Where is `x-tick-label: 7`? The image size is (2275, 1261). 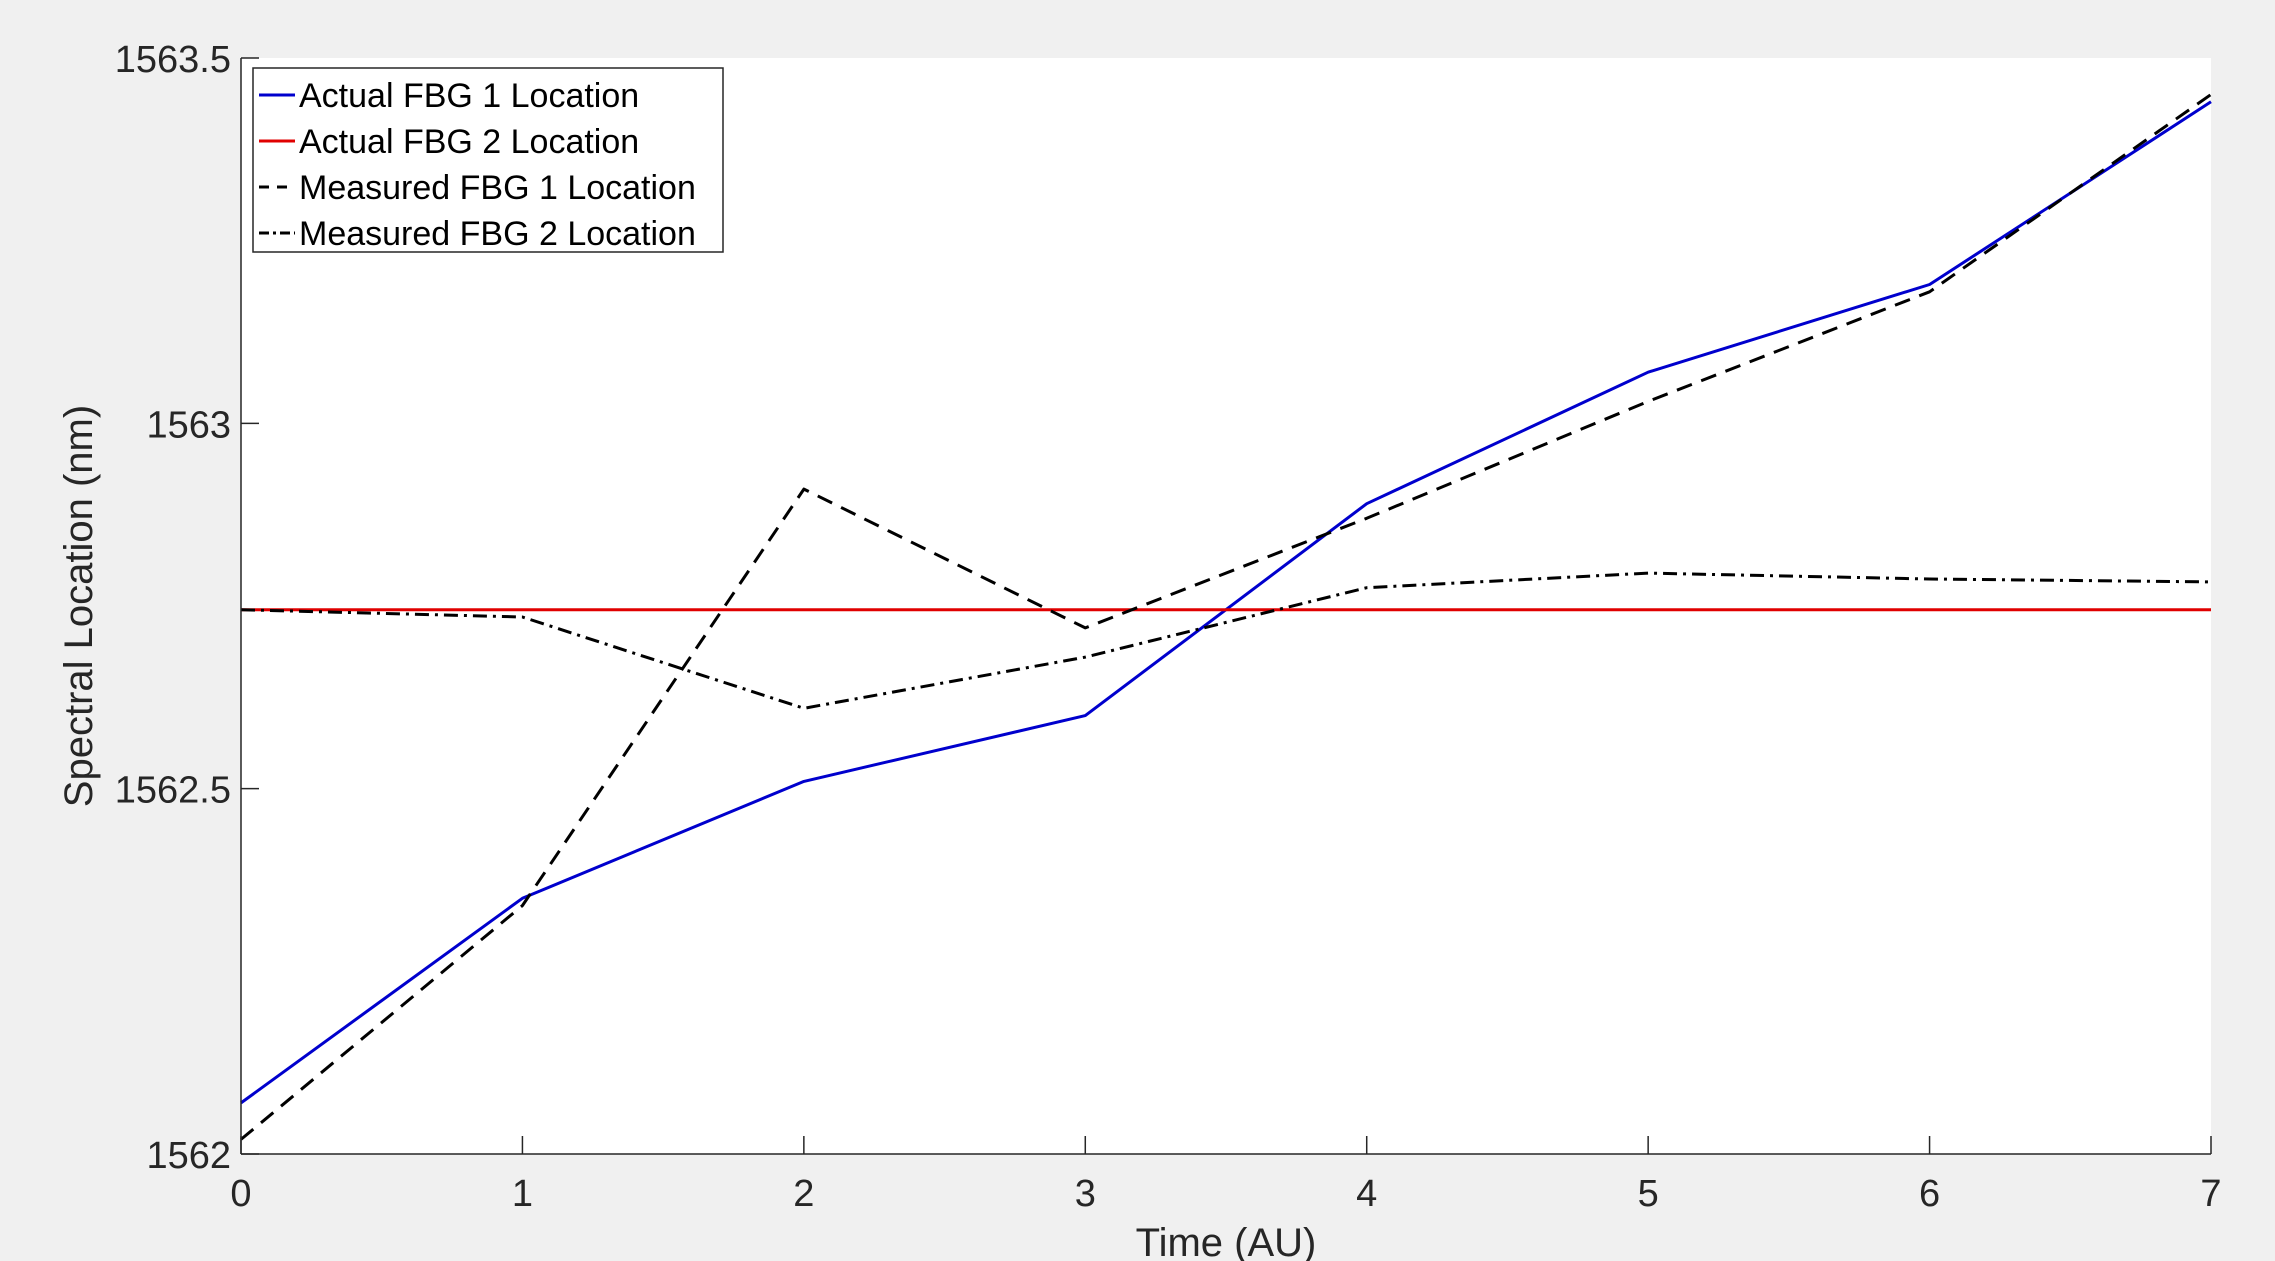 x-tick-label: 7 is located at coordinates (2210, 1194).